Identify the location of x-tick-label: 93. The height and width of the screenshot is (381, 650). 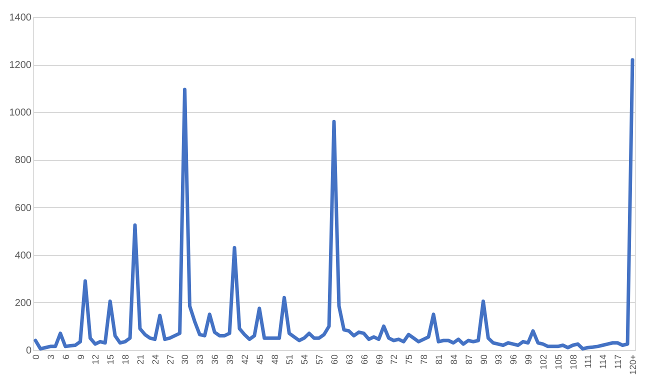
(499, 359).